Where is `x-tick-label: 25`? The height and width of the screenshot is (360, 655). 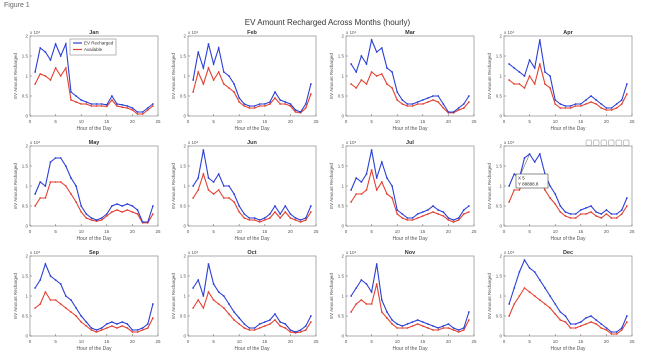
x-tick-label: 25 is located at coordinates (158, 341).